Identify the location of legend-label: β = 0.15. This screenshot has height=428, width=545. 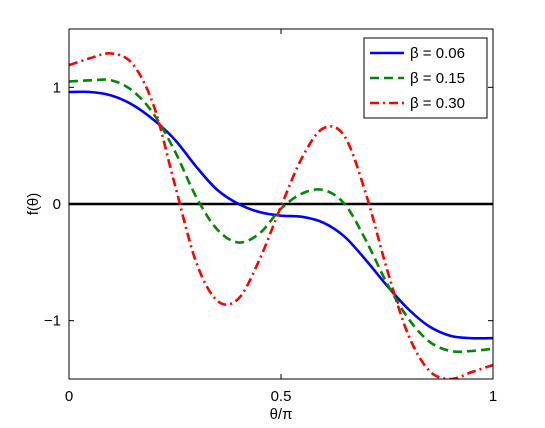
(437, 78).